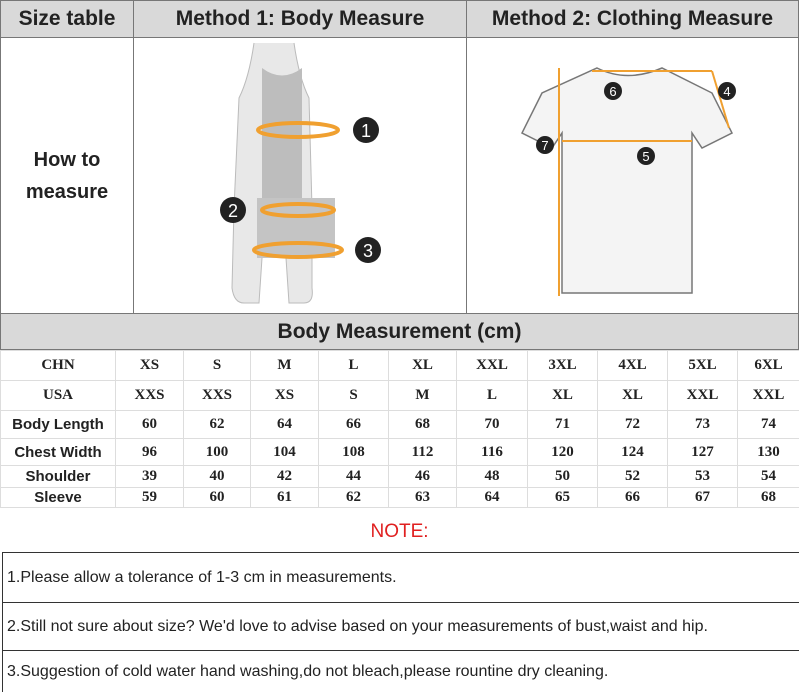 The width and height of the screenshot is (799, 692). What do you see at coordinates (58, 424) in the screenshot?
I see `row-label: Body Length` at bounding box center [58, 424].